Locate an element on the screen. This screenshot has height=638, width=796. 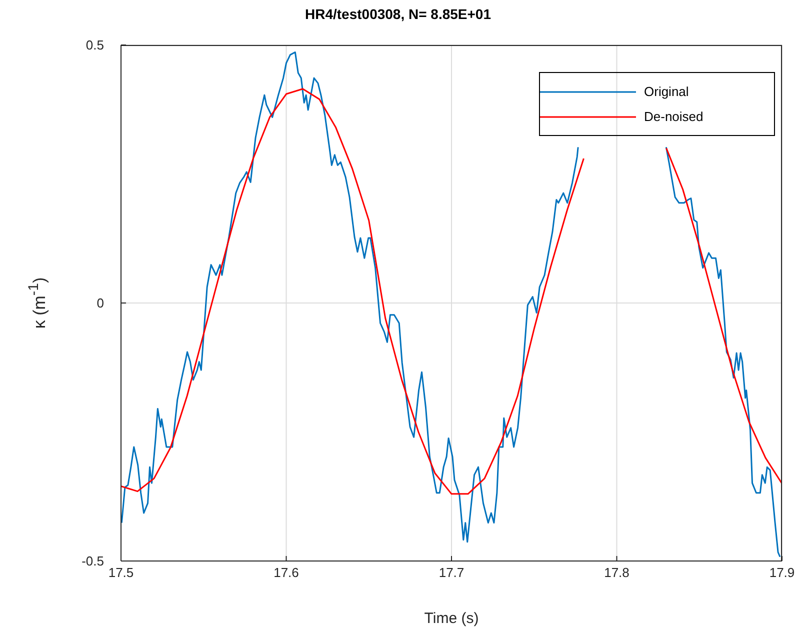
text: Original is located at coordinates (666, 91).